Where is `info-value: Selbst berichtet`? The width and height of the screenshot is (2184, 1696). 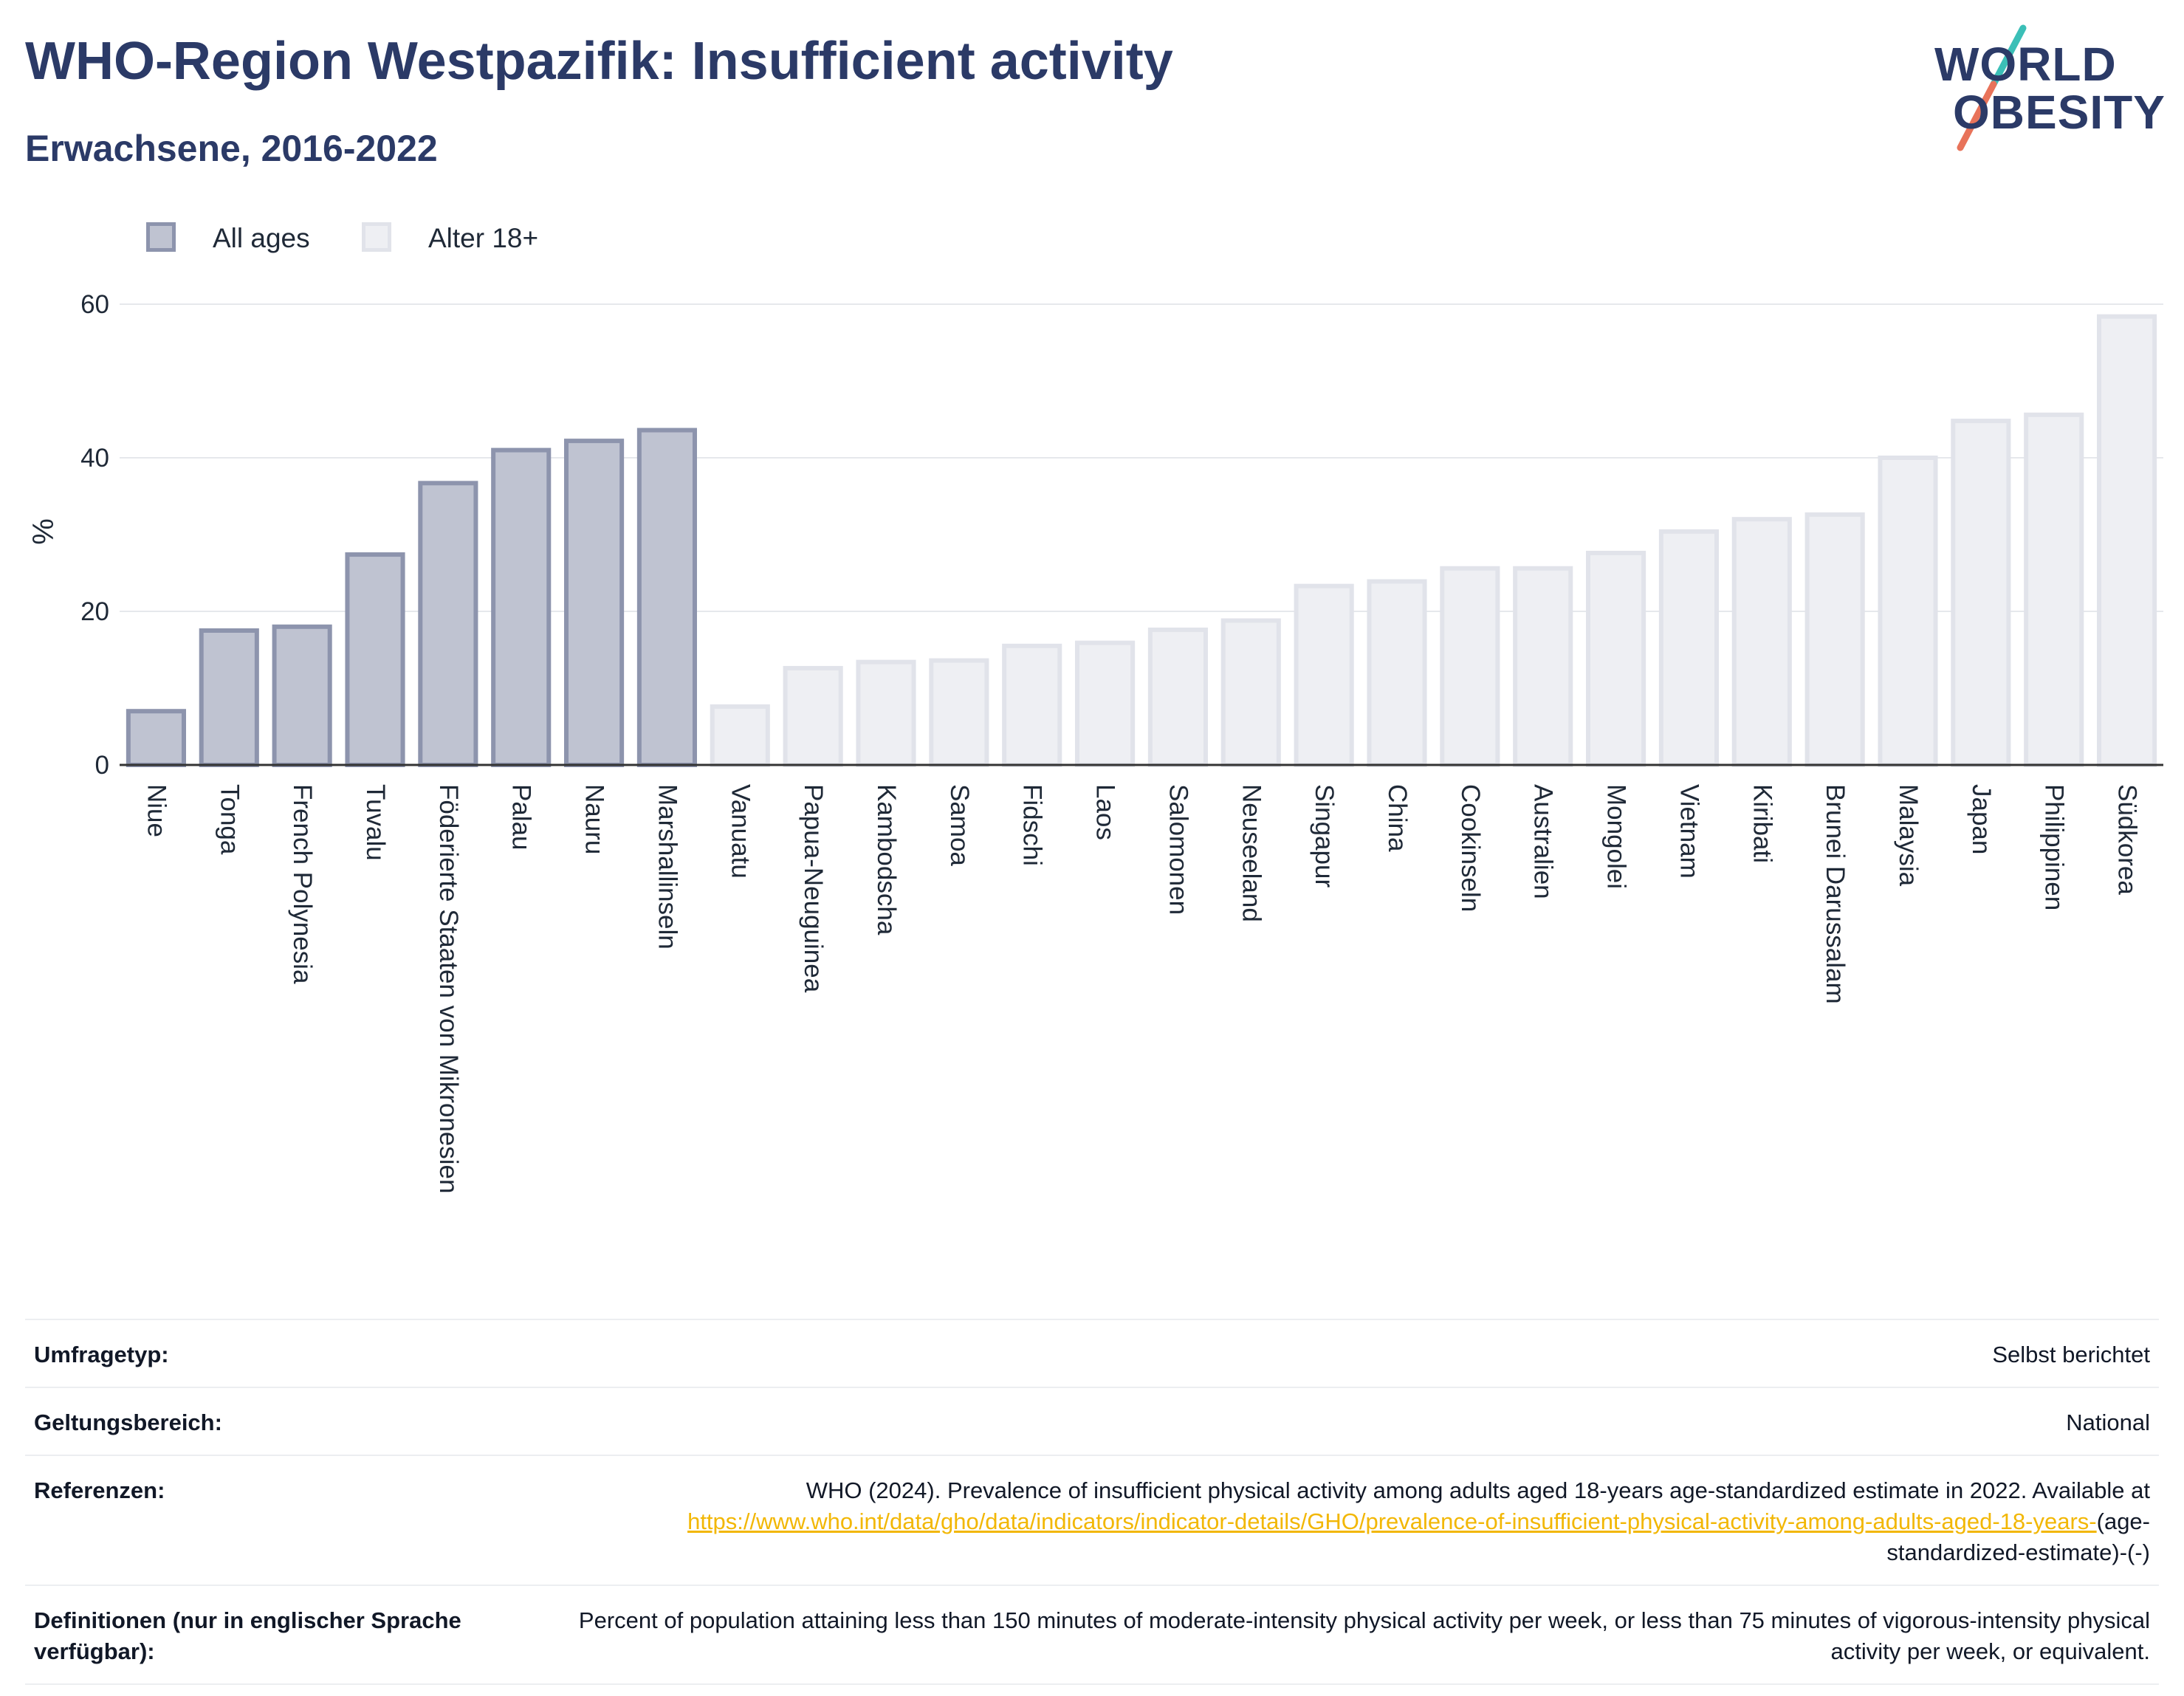 info-value: Selbst berichtet is located at coordinates (2071, 1354).